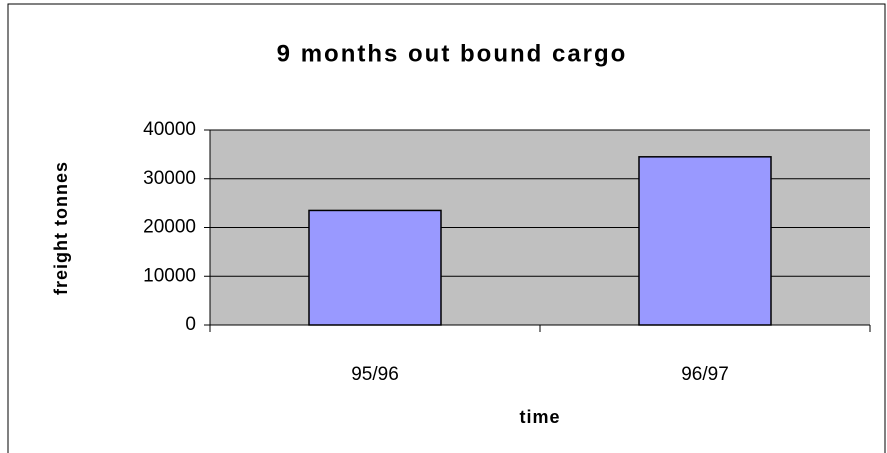  Describe the element at coordinates (452, 53) in the screenshot. I see `chart-title: 9 months out bound cargo` at that location.